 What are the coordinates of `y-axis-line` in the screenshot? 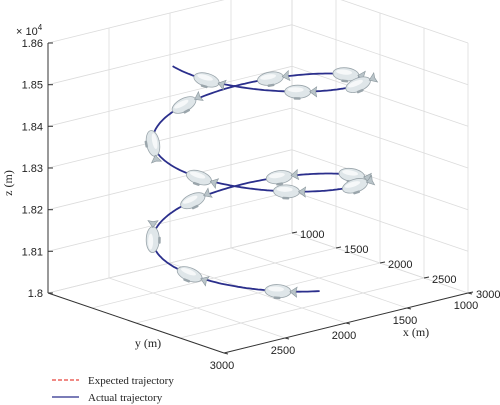 It's located at (136, 323).